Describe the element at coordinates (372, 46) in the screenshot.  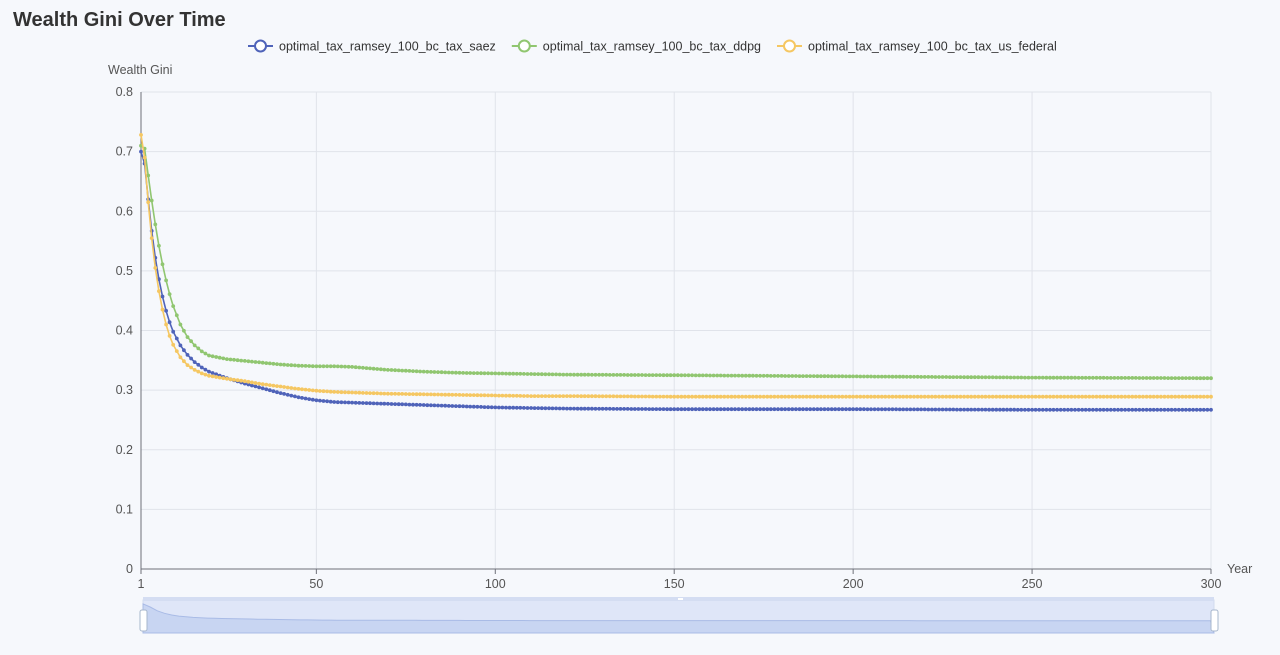
I see `legend-item: optimal_tax_ramsey_100_bc_tax_saez` at that location.